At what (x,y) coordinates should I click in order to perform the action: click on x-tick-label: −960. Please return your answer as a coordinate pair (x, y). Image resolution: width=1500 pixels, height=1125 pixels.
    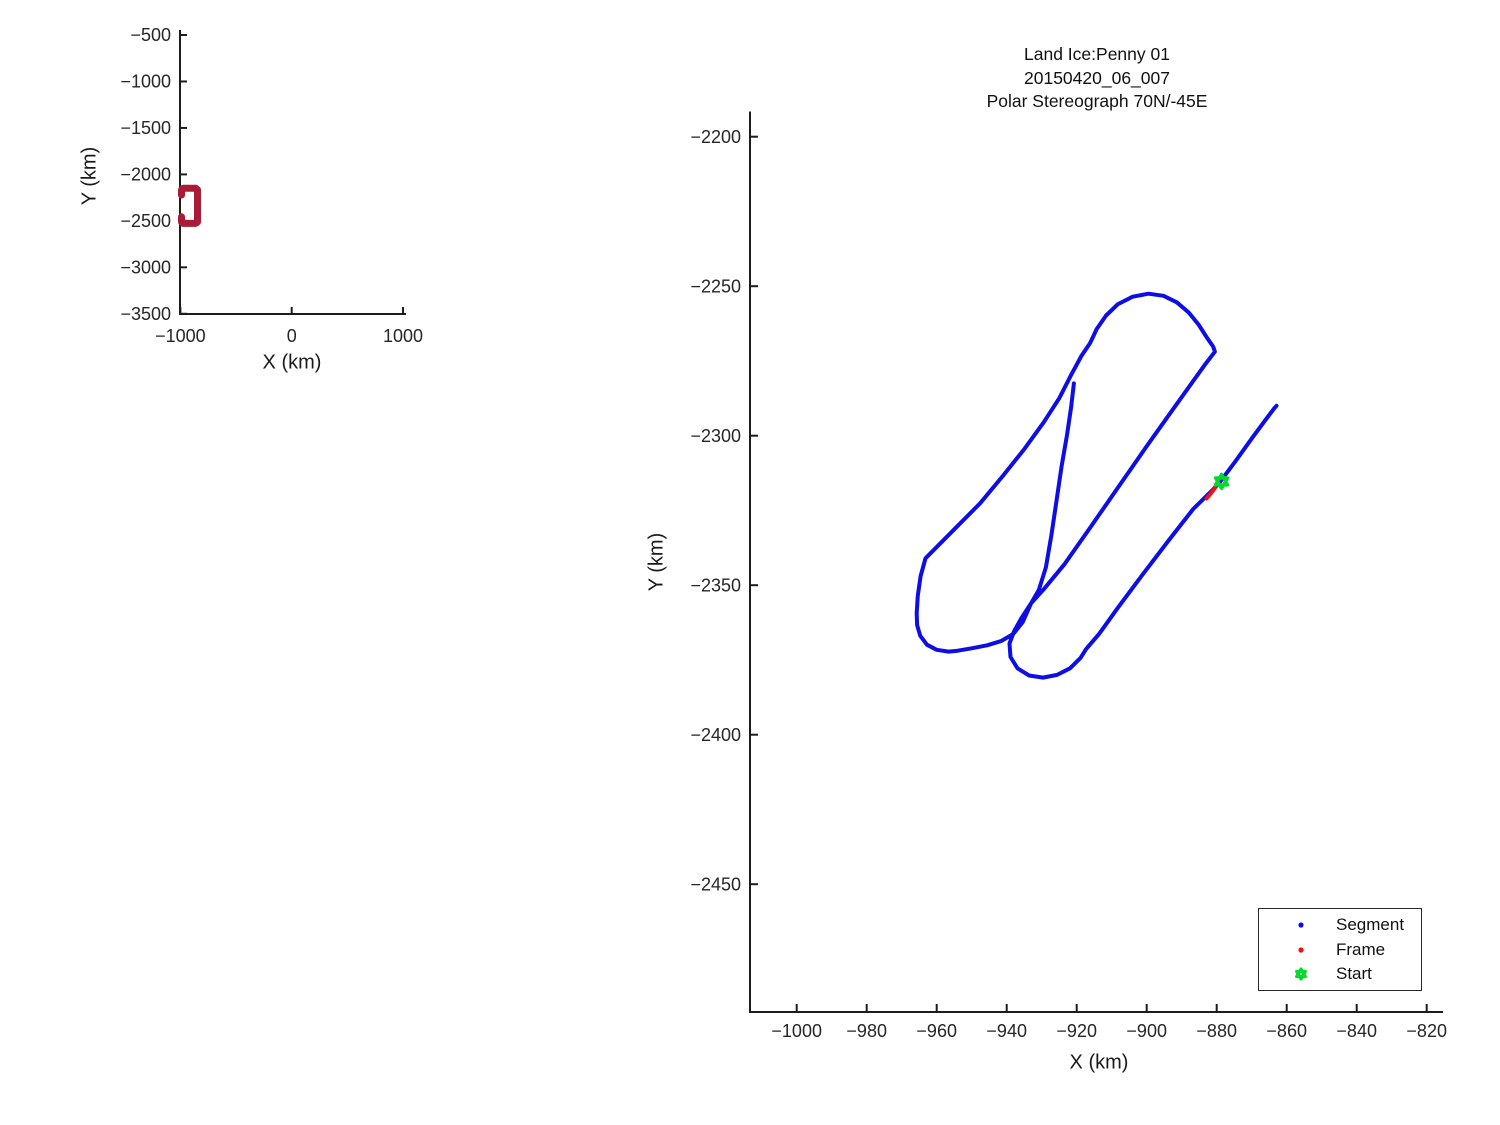
    Looking at the image, I should click on (936, 1031).